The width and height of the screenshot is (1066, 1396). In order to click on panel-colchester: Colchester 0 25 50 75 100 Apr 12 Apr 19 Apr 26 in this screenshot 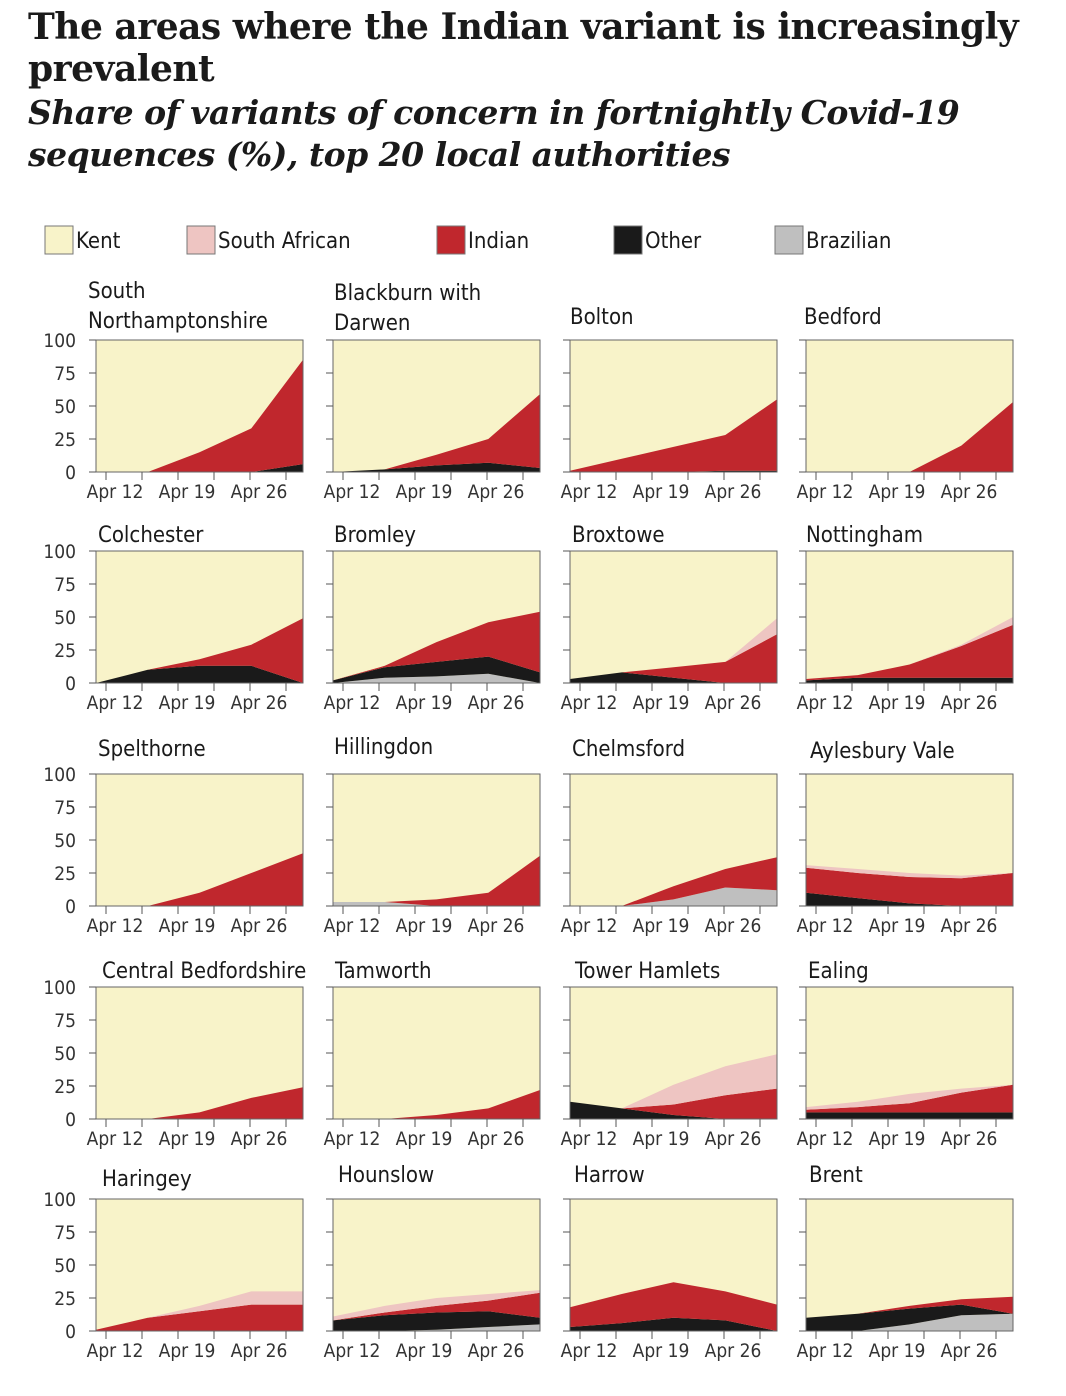, I will do `click(173, 618)`.